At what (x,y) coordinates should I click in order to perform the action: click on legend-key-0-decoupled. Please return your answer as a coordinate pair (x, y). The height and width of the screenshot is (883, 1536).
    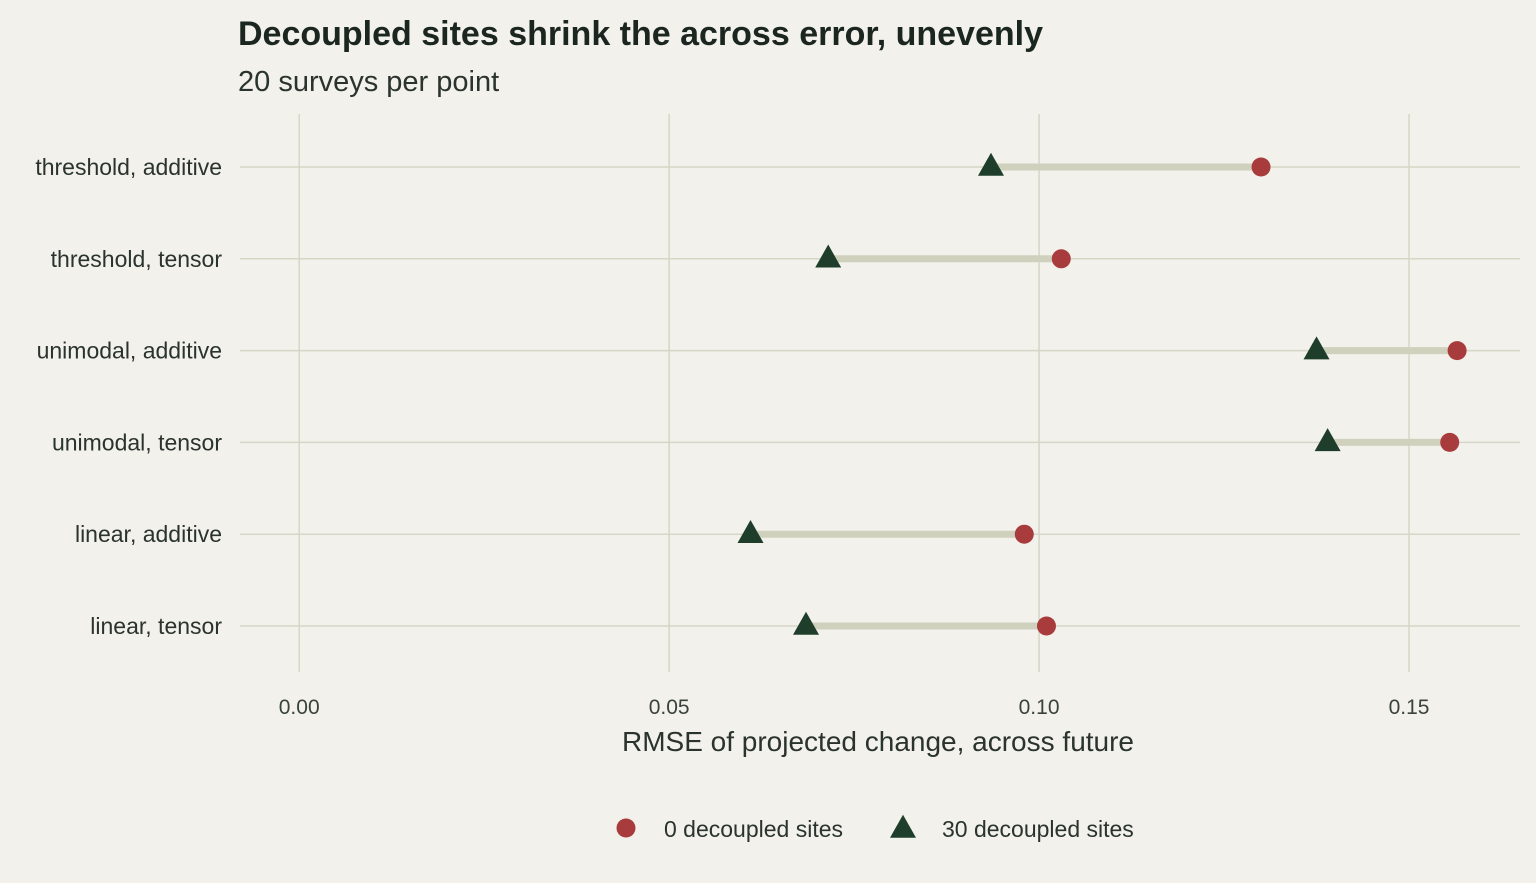
    Looking at the image, I should click on (626, 828).